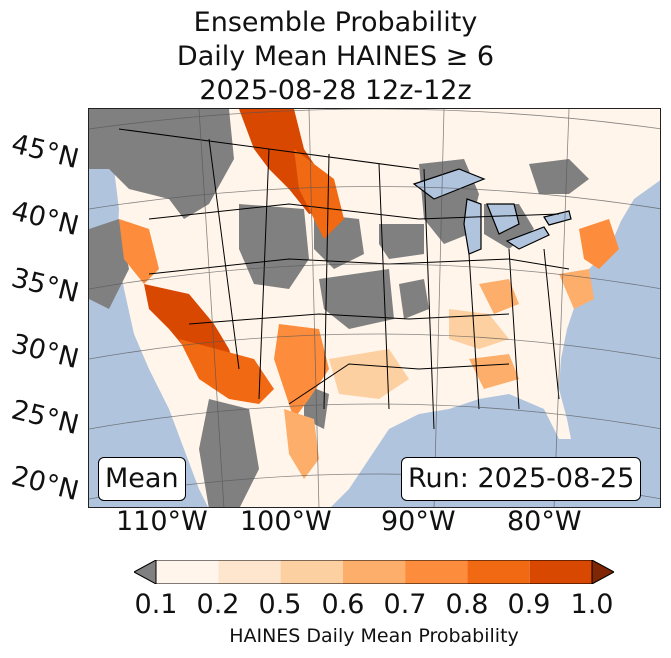  Describe the element at coordinates (162, 521) in the screenshot. I see `lon-label-110w: 110°W` at that location.